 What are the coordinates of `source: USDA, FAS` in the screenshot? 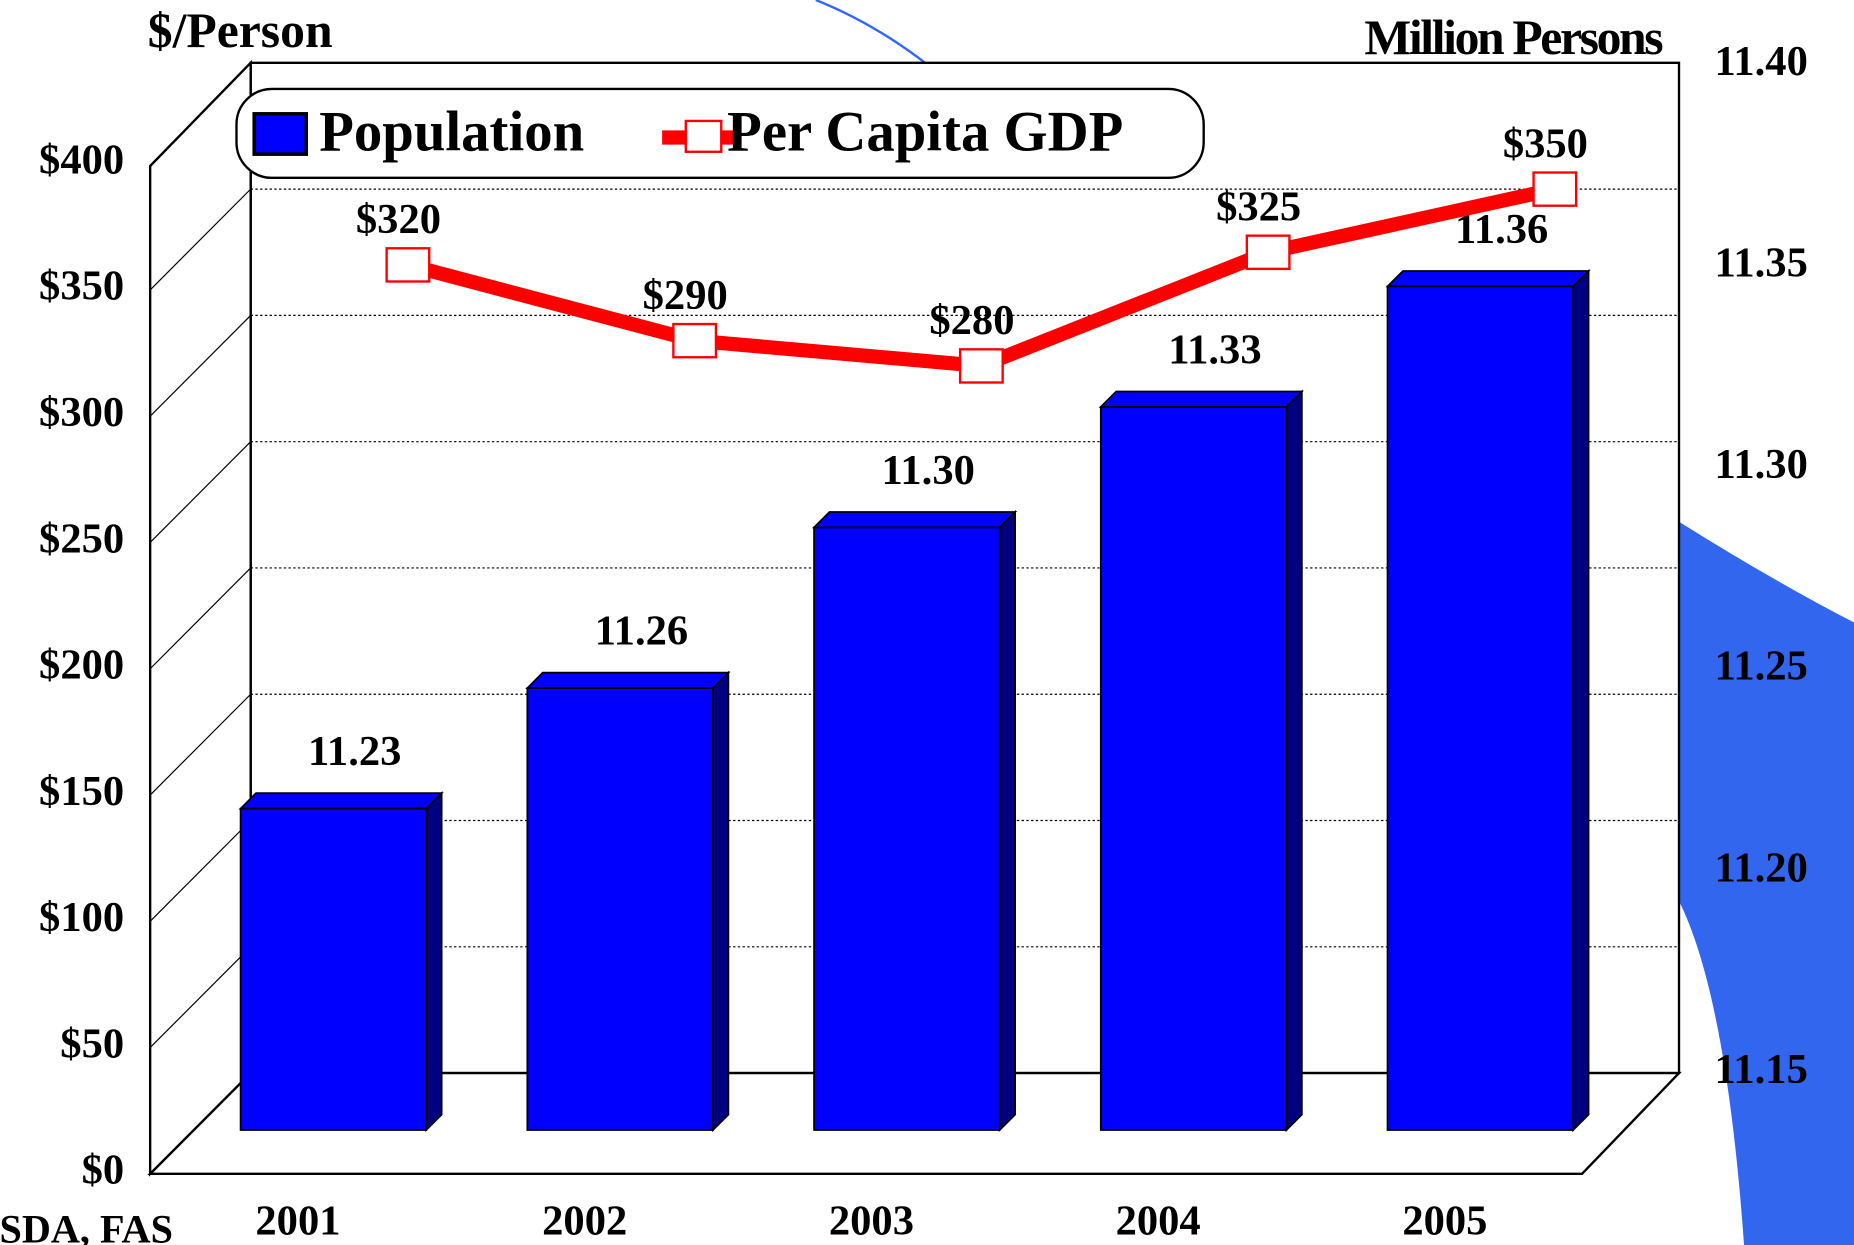 It's located at (86, 1225).